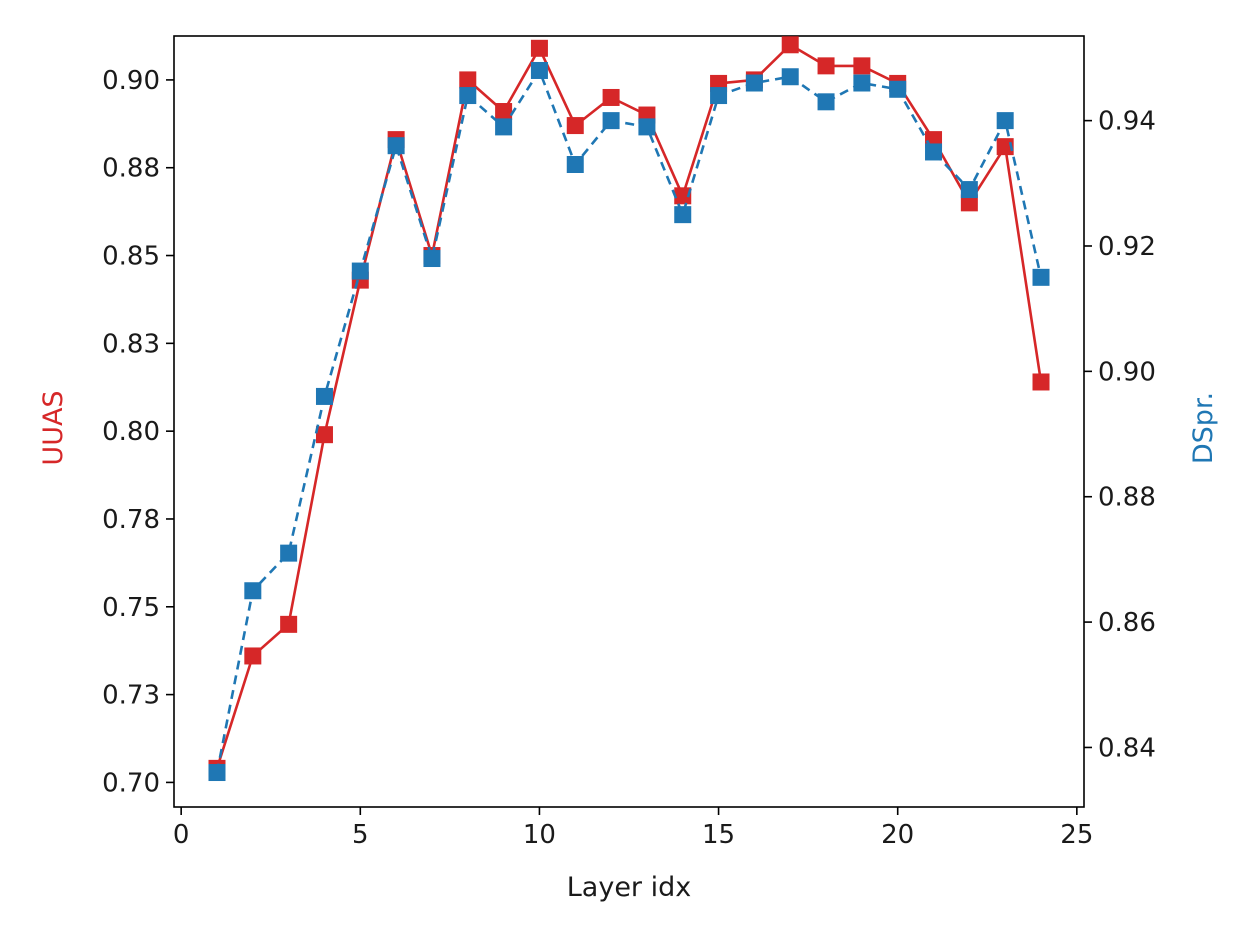 The image size is (1256, 942). I want to click on y-left-tick-label: 0.90, so click(131, 81).